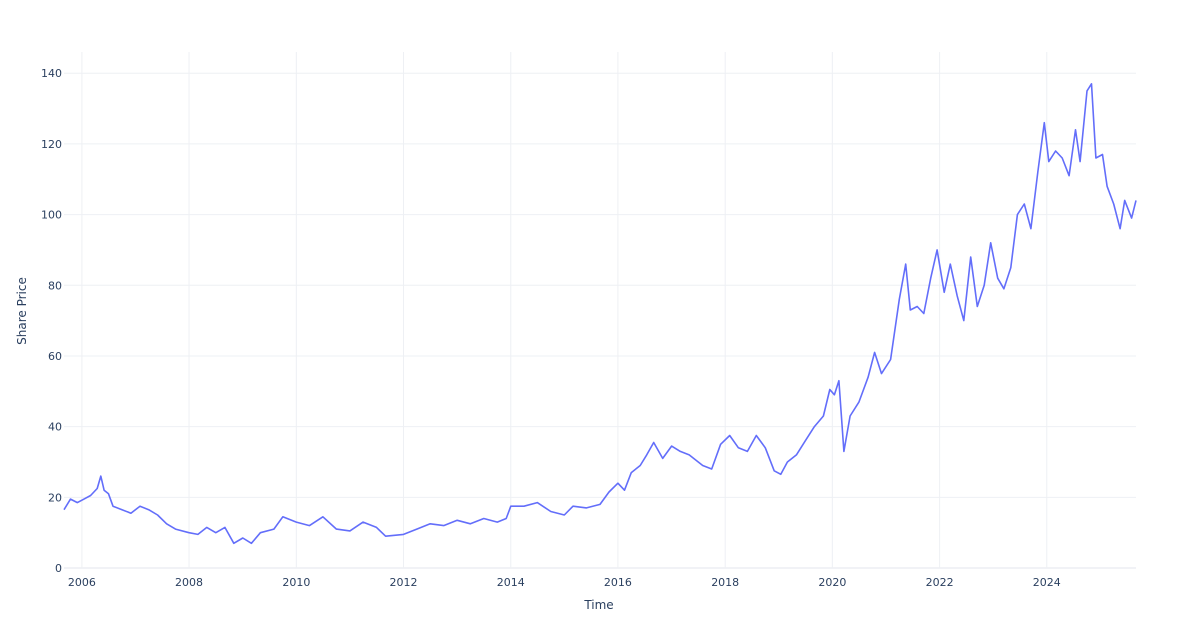 The height and width of the screenshot is (640, 1200). Describe the element at coordinates (51, 73) in the screenshot. I see `y-tick-label: 140` at that location.